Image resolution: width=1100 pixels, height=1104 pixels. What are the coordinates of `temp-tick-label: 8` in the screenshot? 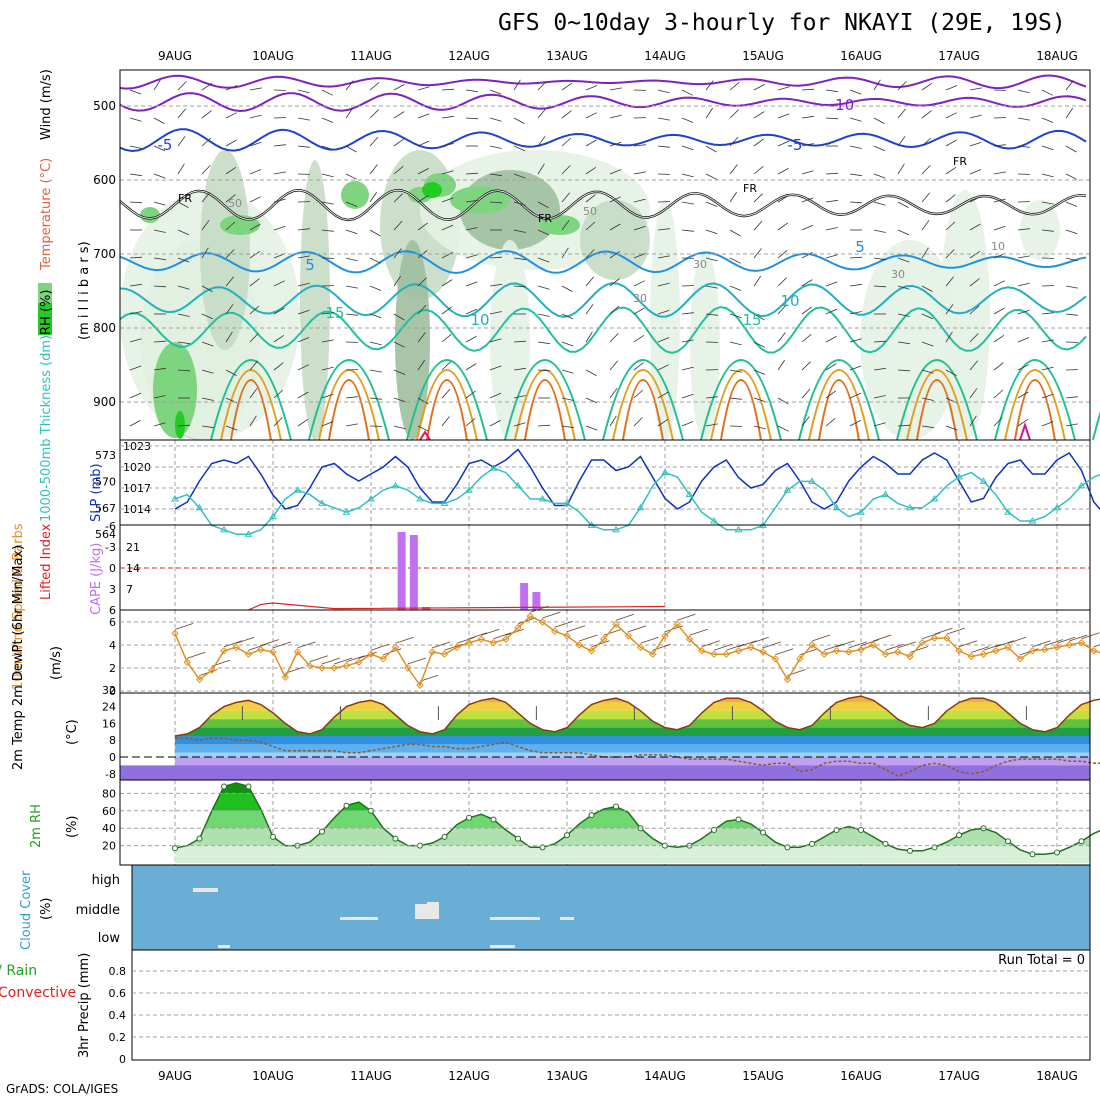 It's located at (112, 740).